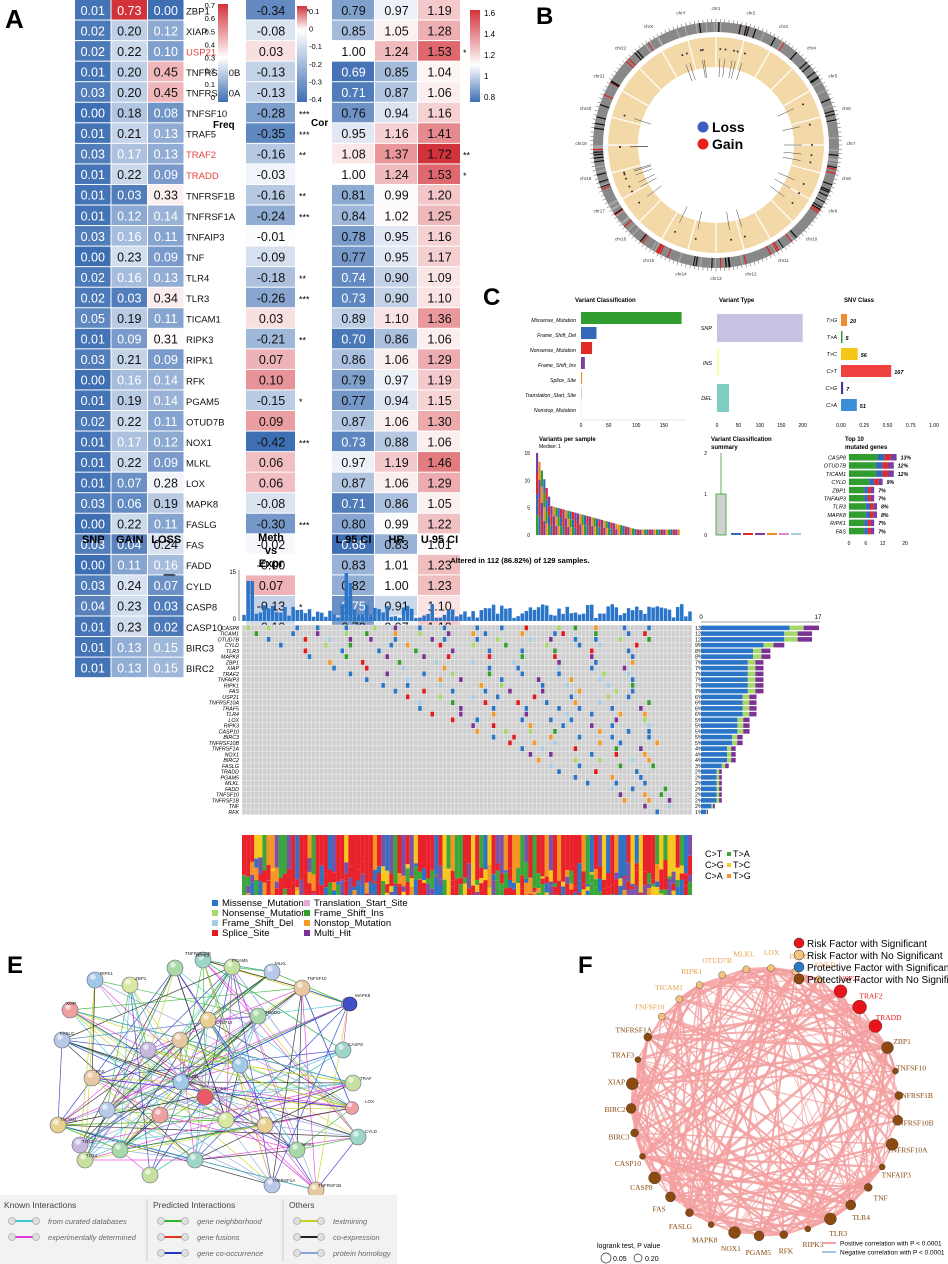 The height and width of the screenshot is (1264, 948). Describe the element at coordinates (232, 784) in the screenshot. I see `oncoplot-gene: MLKL` at that location.